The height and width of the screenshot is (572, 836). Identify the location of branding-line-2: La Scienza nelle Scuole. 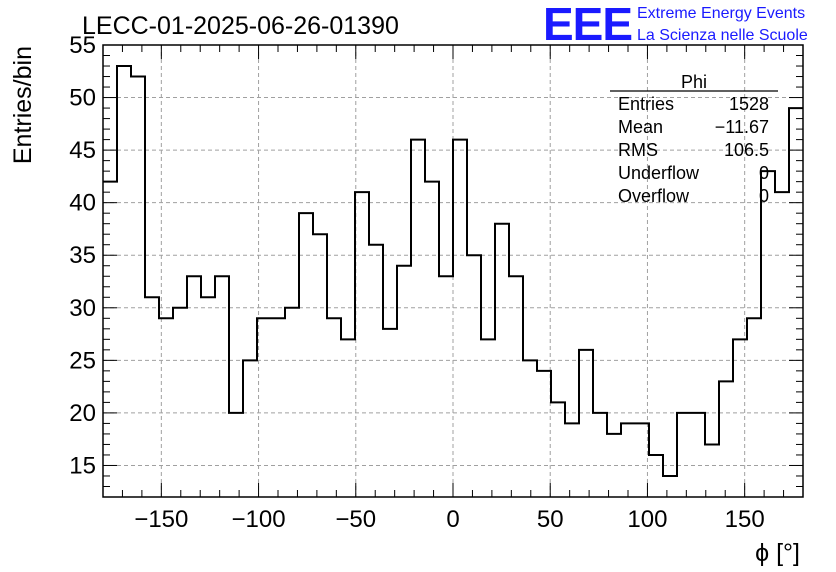
(722, 35).